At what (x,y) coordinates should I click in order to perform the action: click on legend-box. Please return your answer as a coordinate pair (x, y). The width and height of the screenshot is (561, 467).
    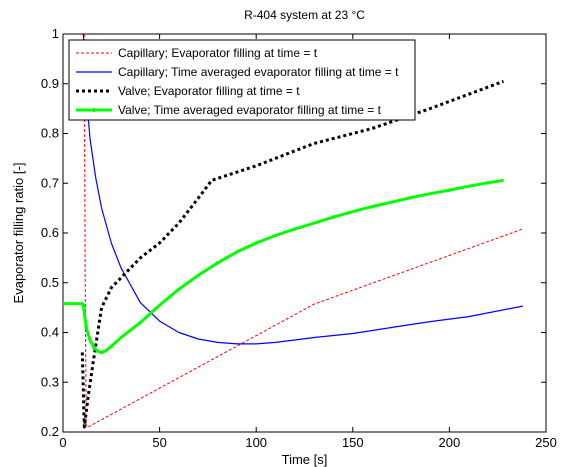
    Looking at the image, I should click on (242, 80).